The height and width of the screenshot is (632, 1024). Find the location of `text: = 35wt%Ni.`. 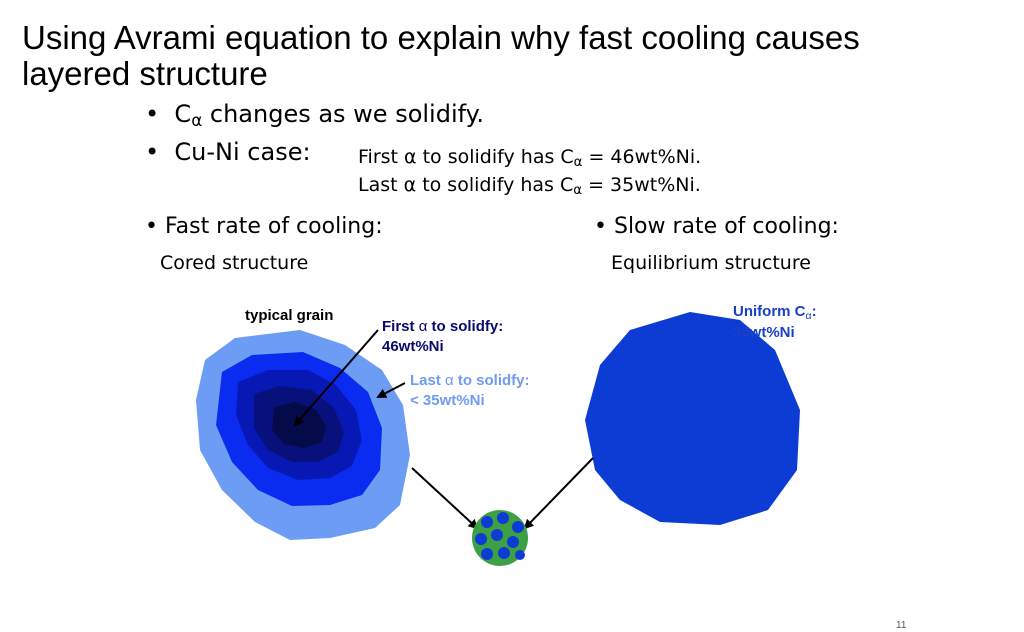

text: = 35wt%Ni. is located at coordinates (641, 185).